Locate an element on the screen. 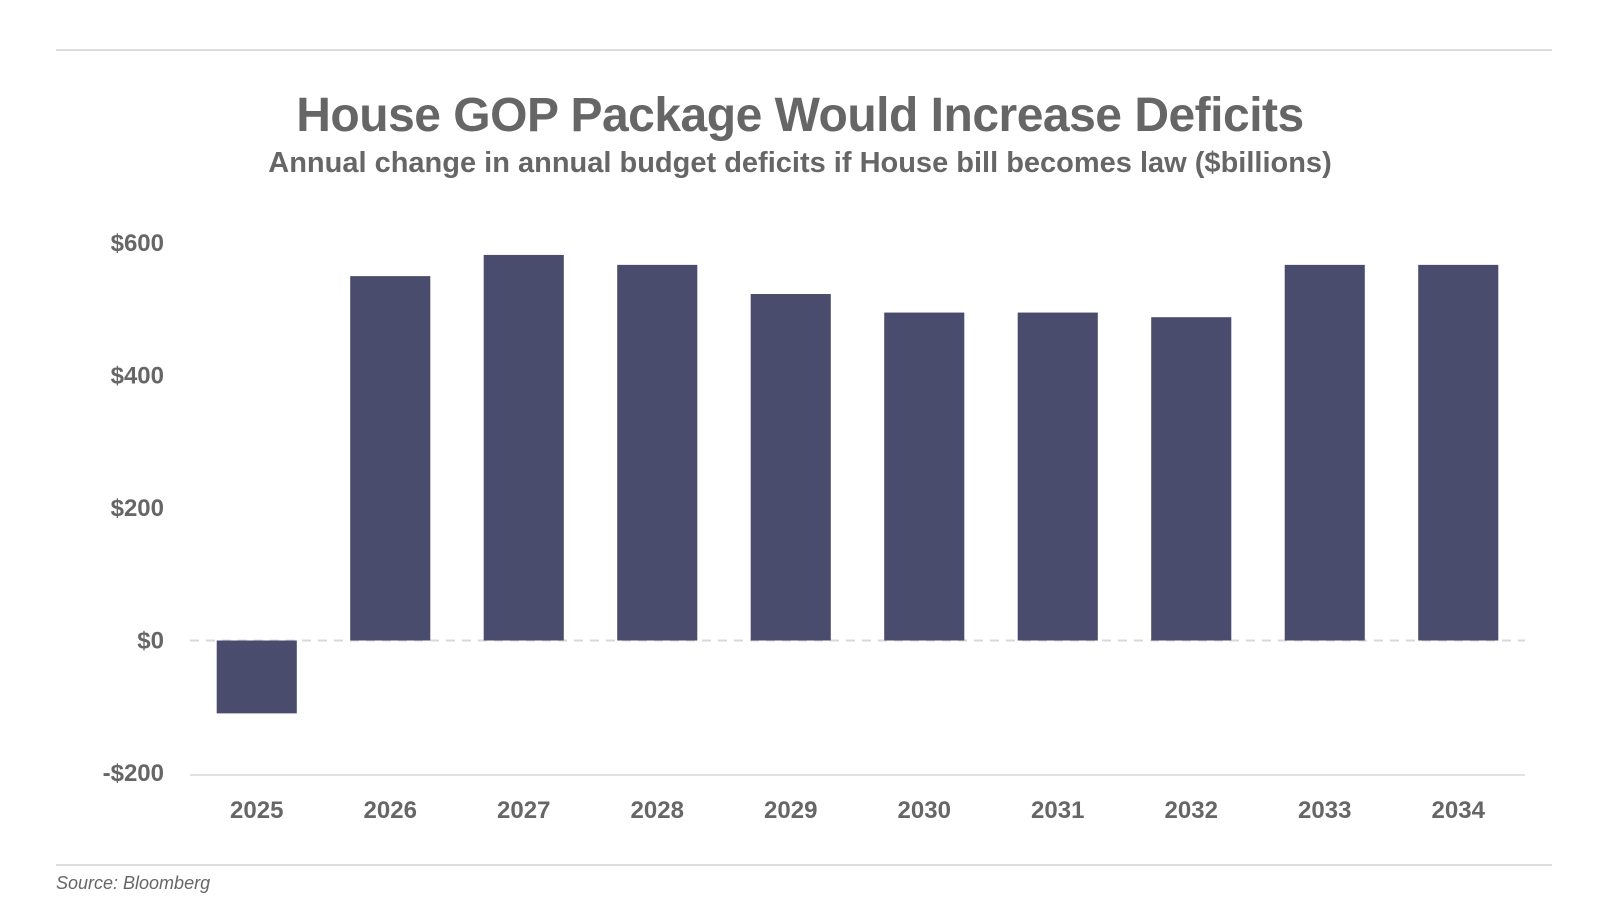 The image size is (1600, 900). x-tick-label: 2028 is located at coordinates (657, 810).